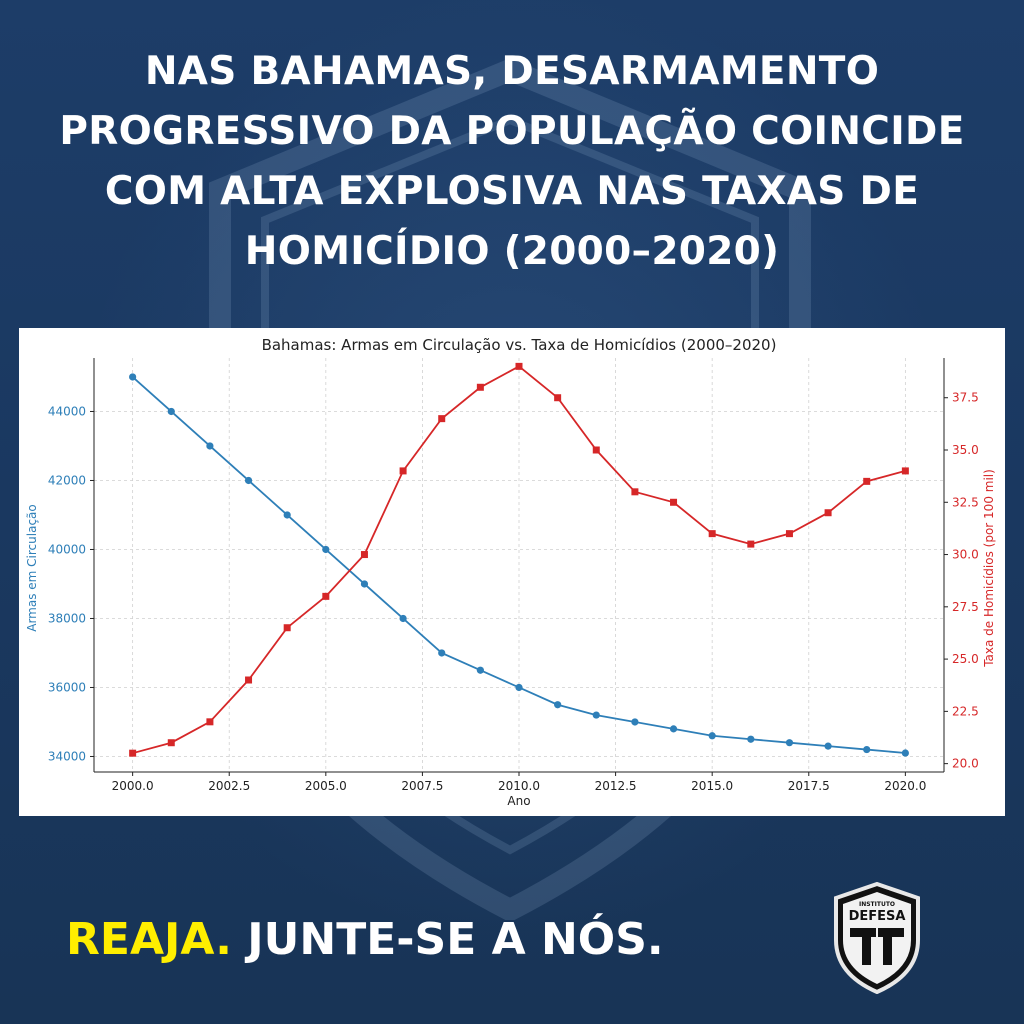 Image resolution: width=1024 pixels, height=1024 pixels. What do you see at coordinates (67, 618) in the screenshot?
I see `y-left-tick-label: 38000` at bounding box center [67, 618].